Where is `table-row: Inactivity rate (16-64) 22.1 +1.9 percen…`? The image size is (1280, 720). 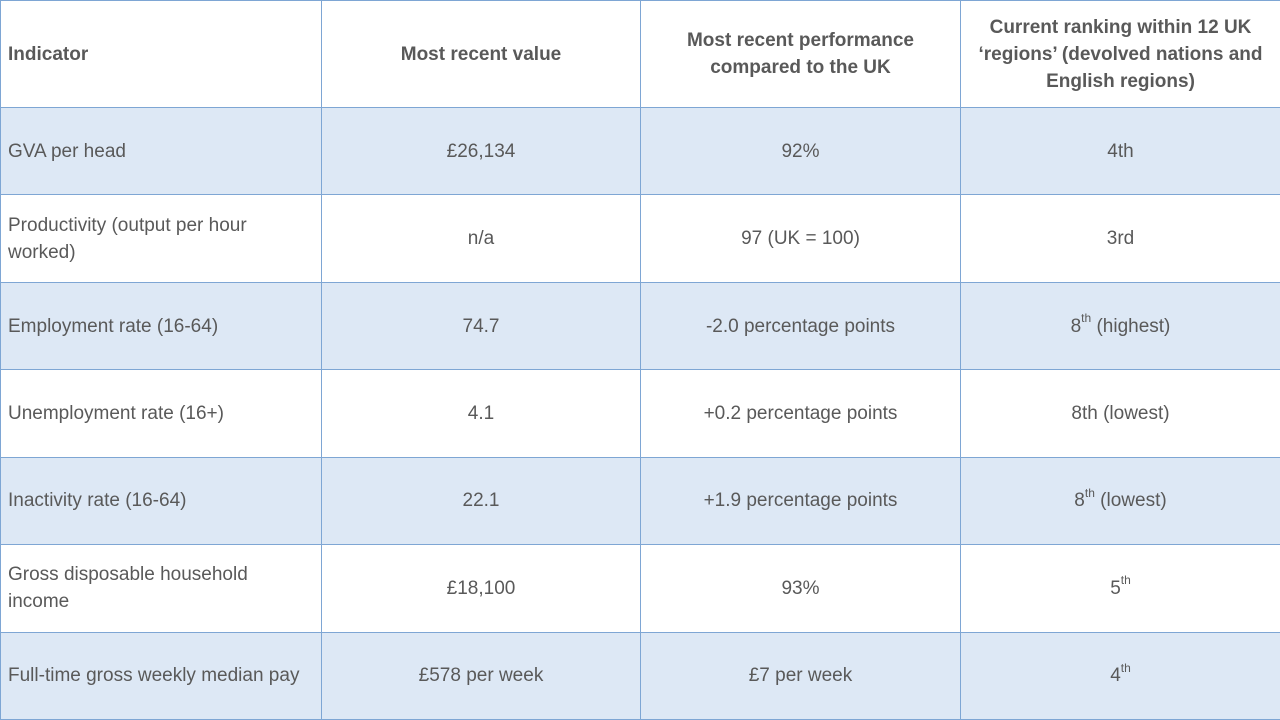
table-row: Inactivity rate (16-64) 22.1 +1.9 percen… is located at coordinates (640, 501).